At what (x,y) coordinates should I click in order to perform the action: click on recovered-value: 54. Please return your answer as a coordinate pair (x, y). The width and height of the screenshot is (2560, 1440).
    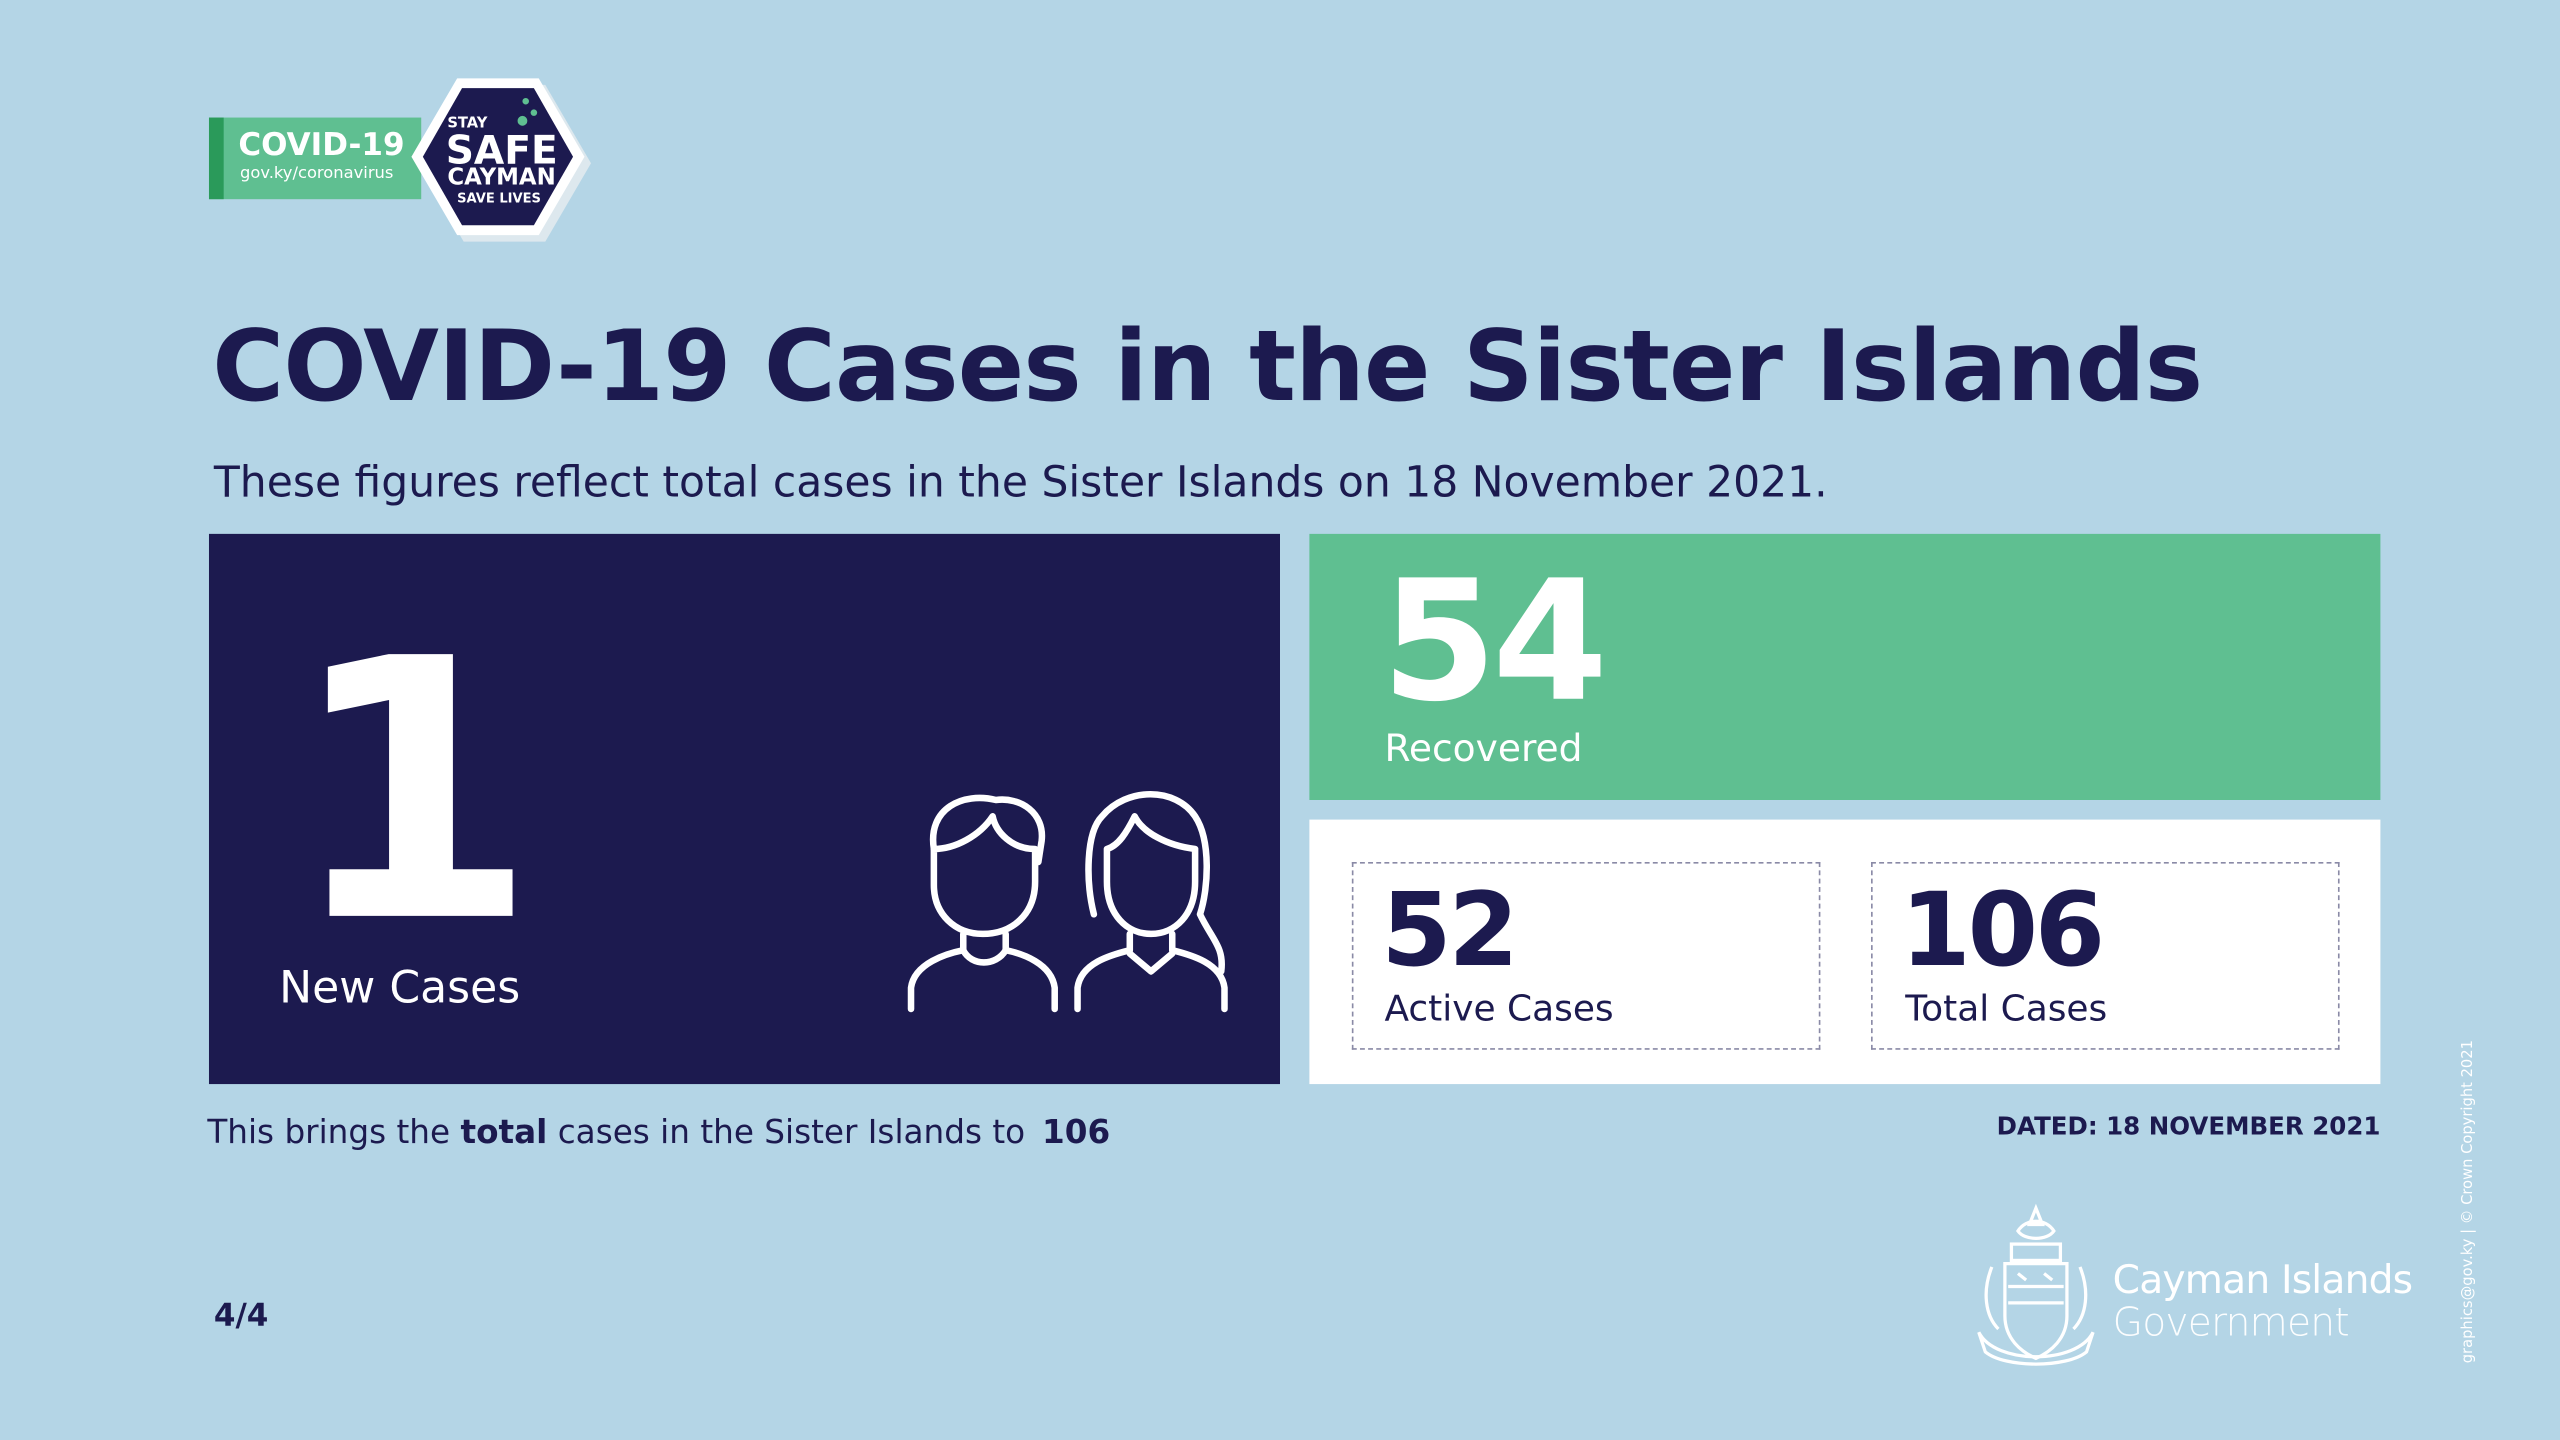
    Looking at the image, I should click on (1494, 642).